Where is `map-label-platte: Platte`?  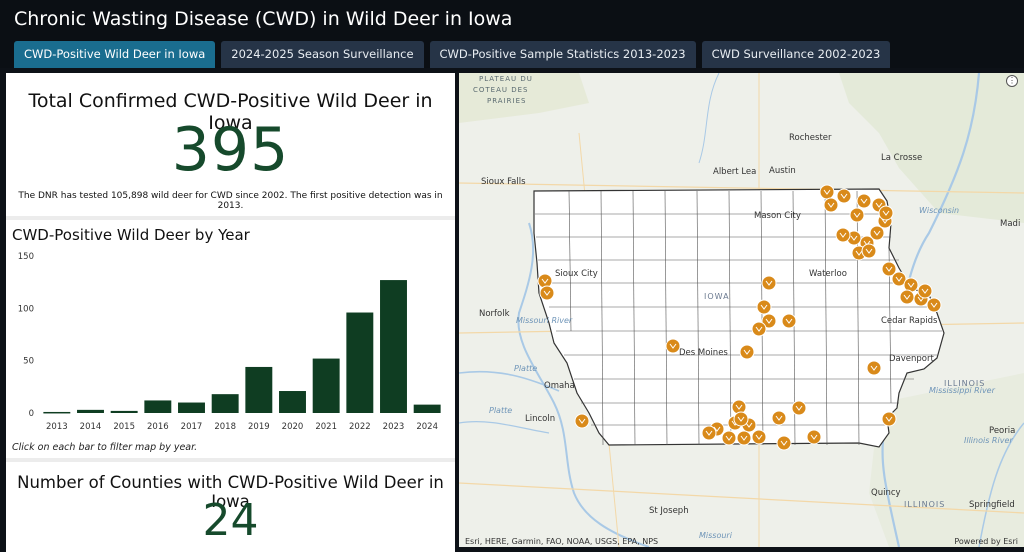 map-label-platte: Platte is located at coordinates (525, 368).